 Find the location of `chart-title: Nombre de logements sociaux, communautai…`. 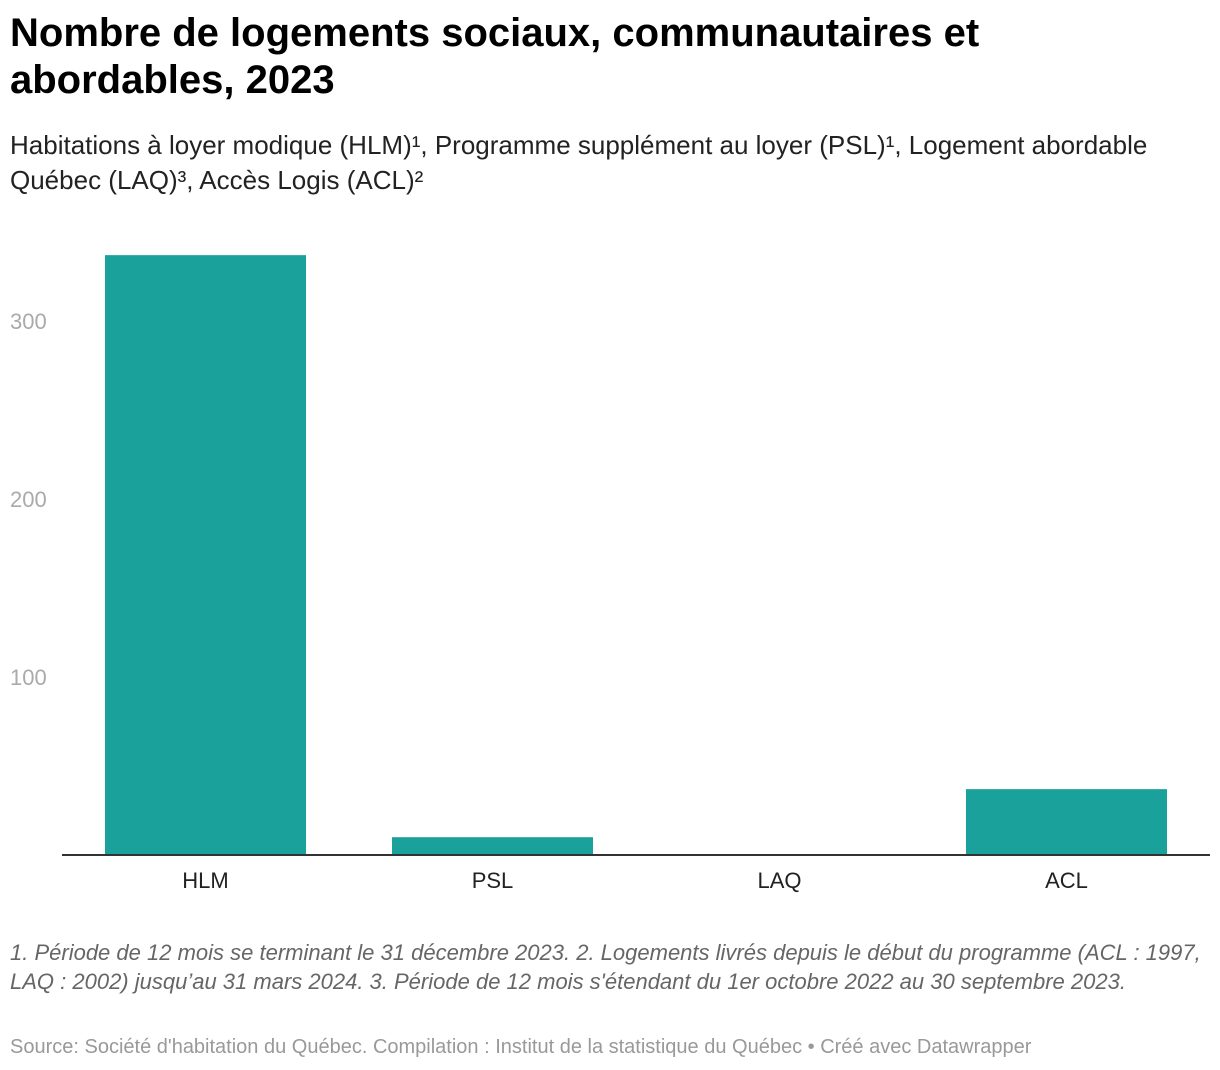

chart-title: Nombre de logements sociaux, communautai… is located at coordinates (495, 56).